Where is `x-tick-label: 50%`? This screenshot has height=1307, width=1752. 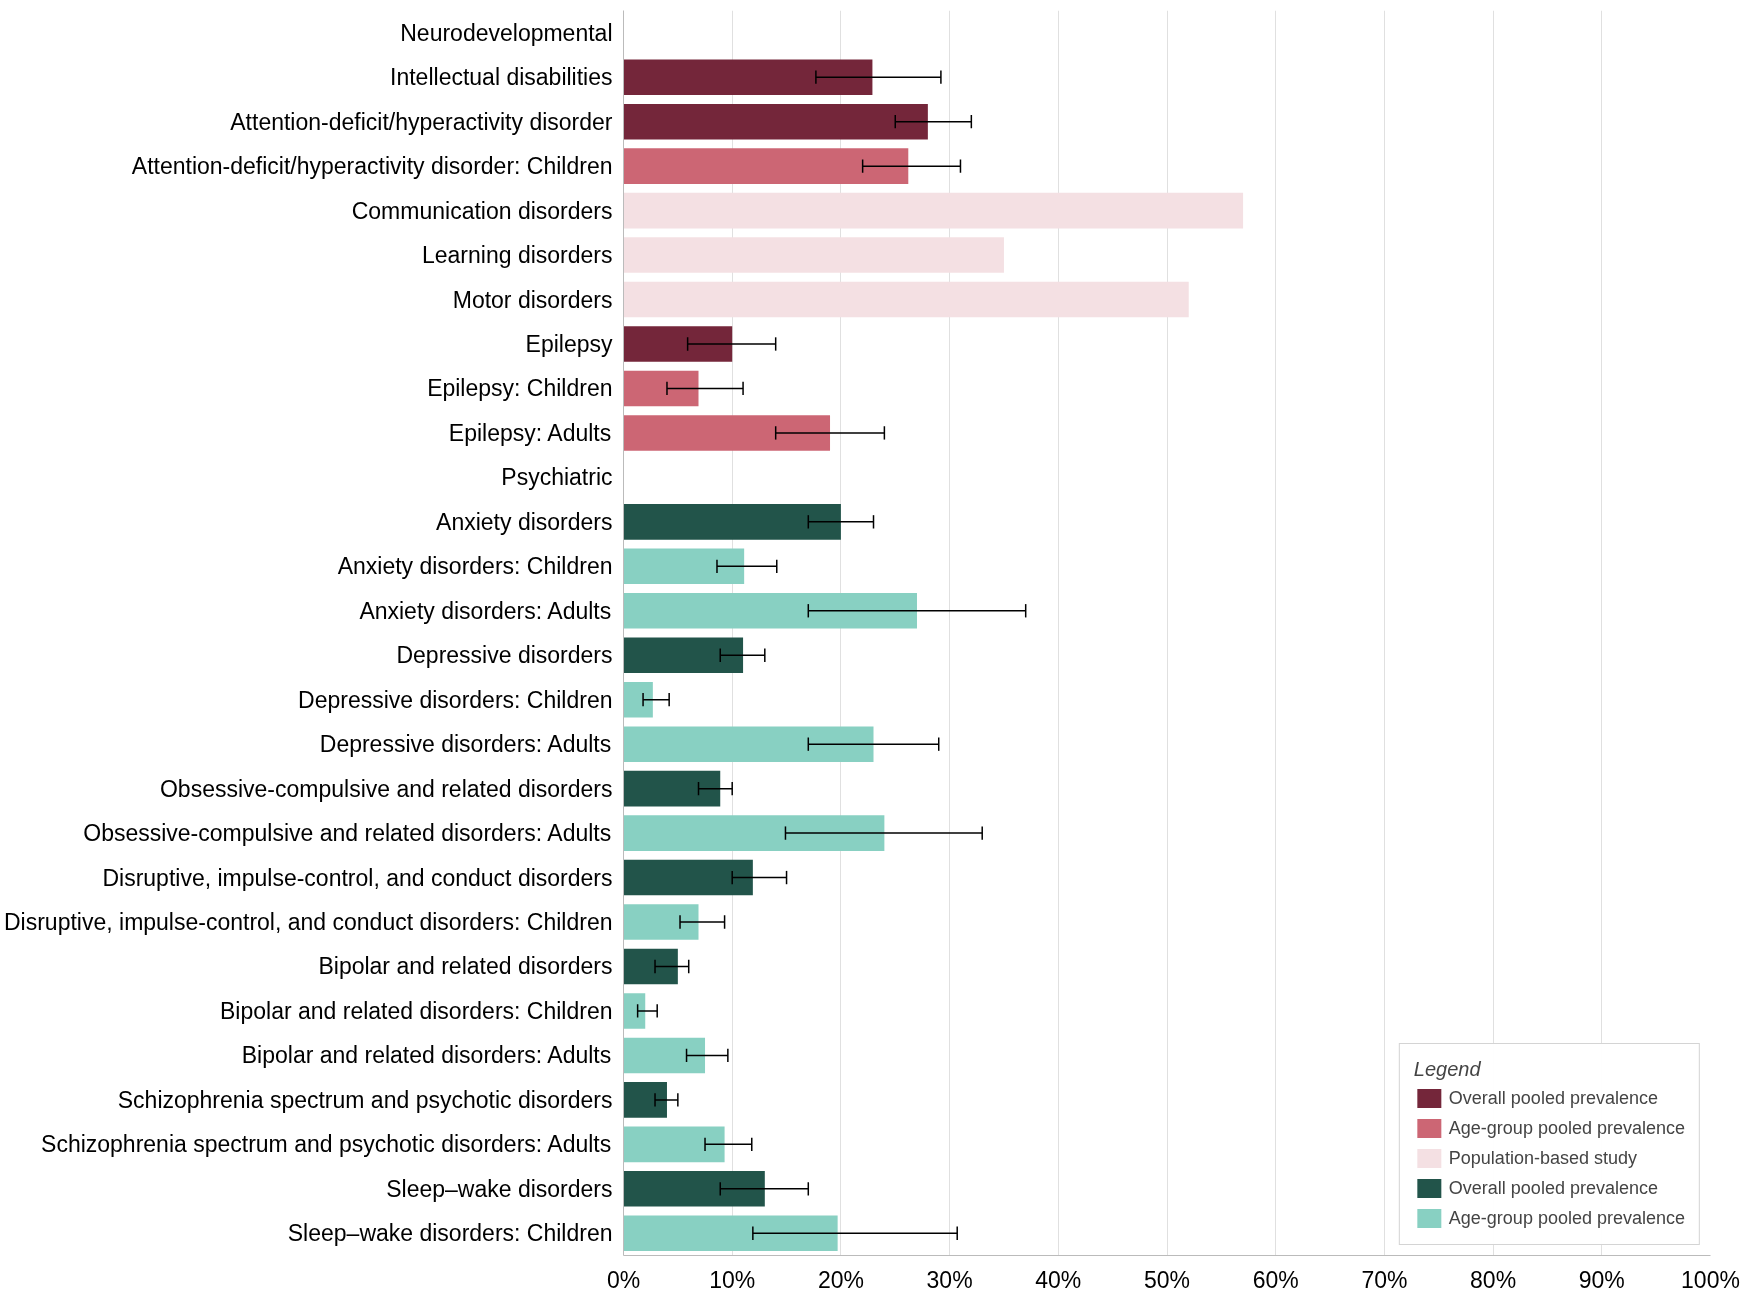 x-tick-label: 50% is located at coordinates (1167, 1279).